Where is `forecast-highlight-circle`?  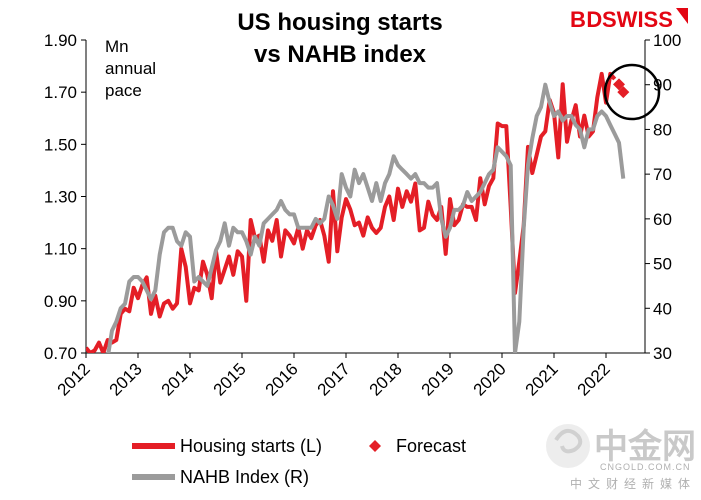 forecast-highlight-circle is located at coordinates (632, 92).